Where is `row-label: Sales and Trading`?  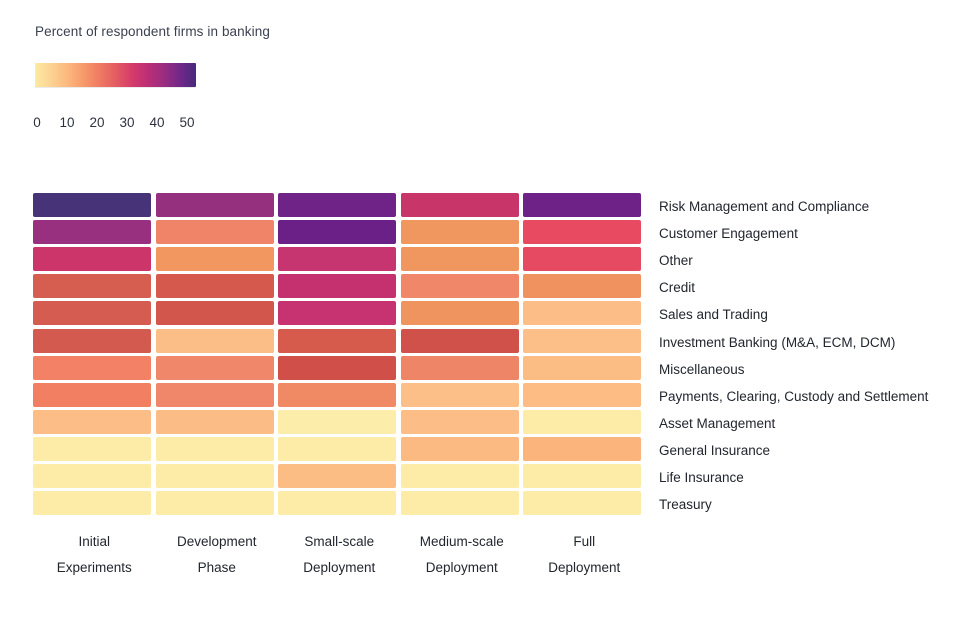
row-label: Sales and Trading is located at coordinates (713, 315).